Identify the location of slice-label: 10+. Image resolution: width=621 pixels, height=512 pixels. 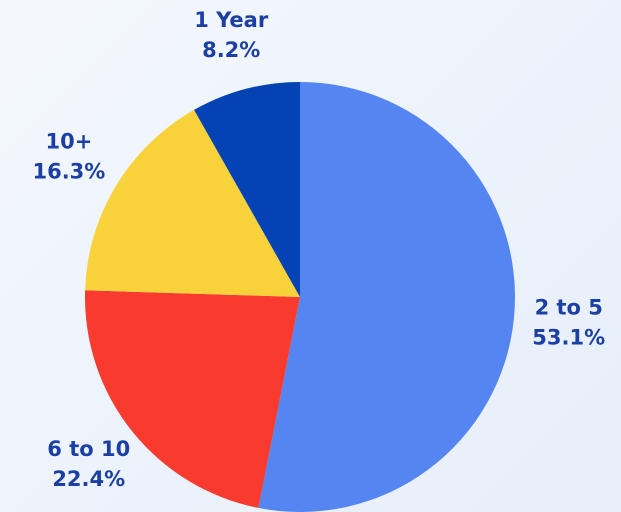
(68, 141).